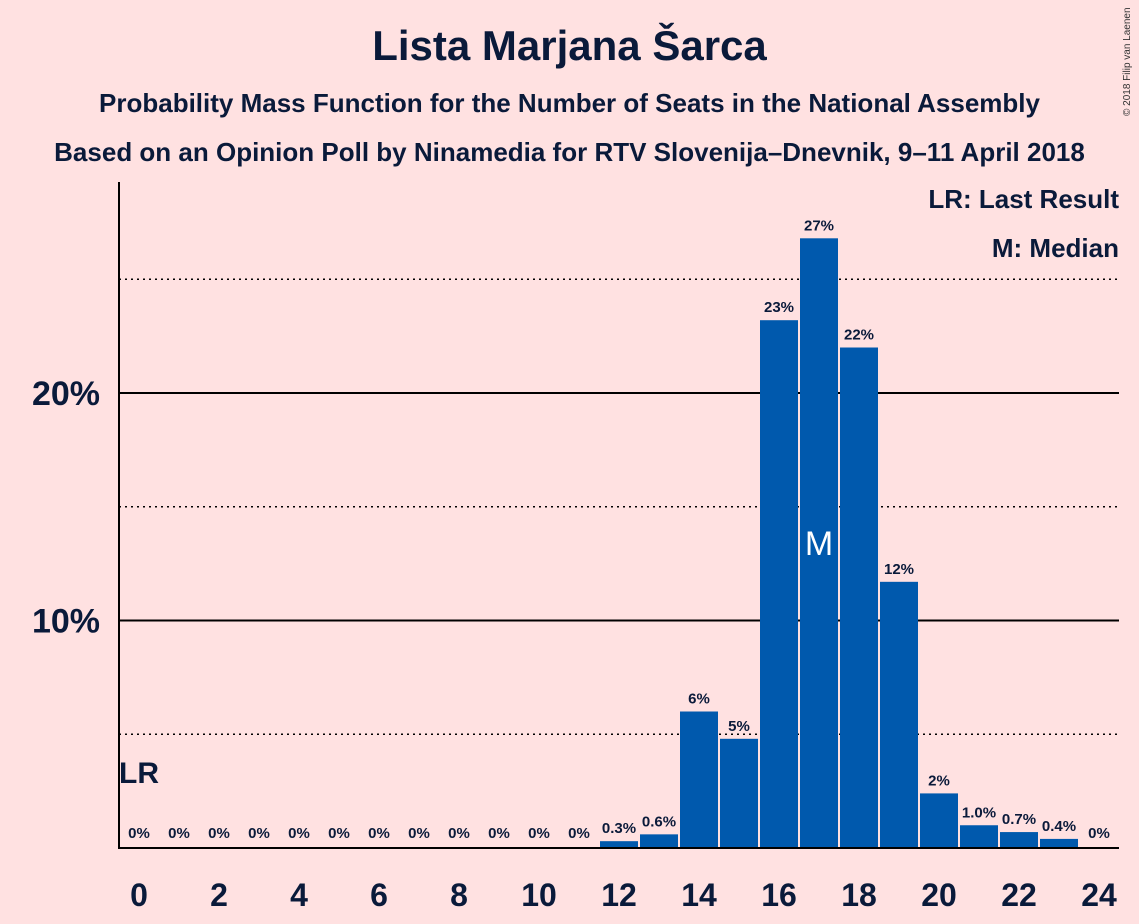  What do you see at coordinates (619, 828) in the screenshot?
I see `data-label: 0.3%` at bounding box center [619, 828].